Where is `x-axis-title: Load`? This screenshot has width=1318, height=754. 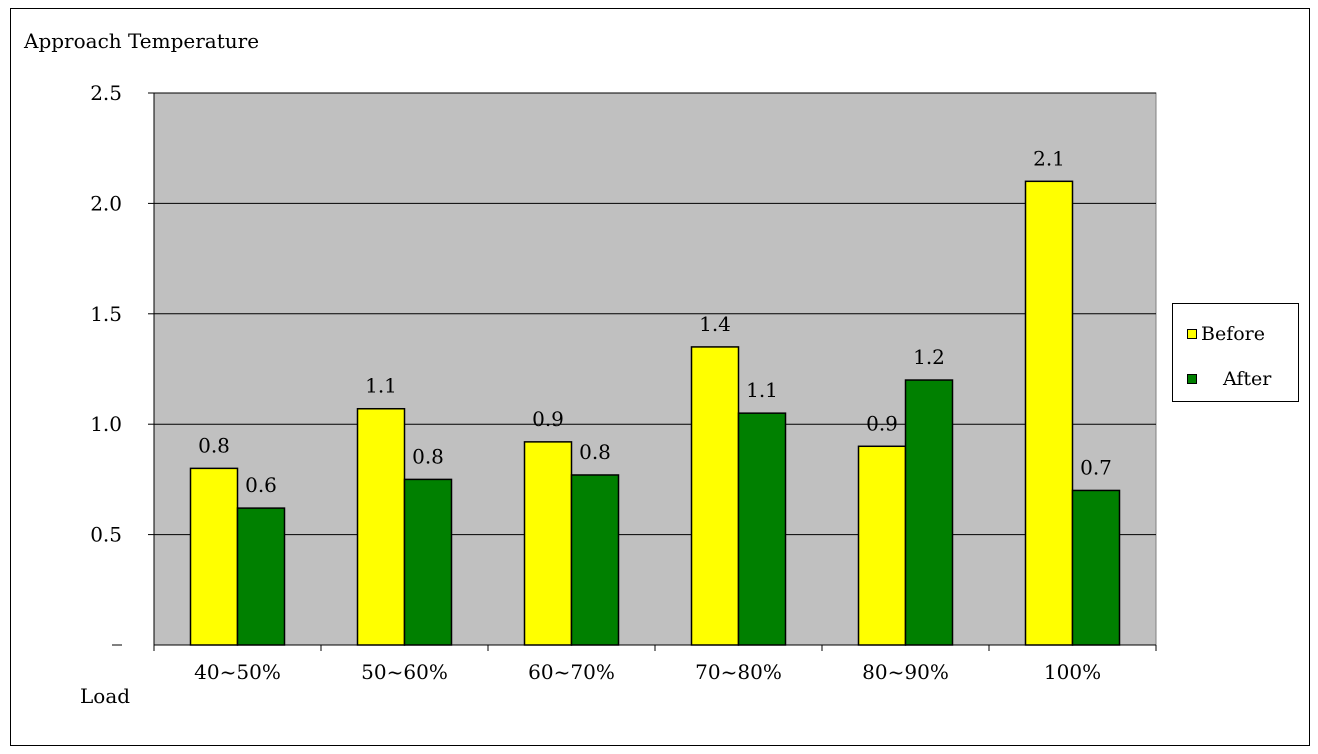 x-axis-title: Load is located at coordinates (105, 696).